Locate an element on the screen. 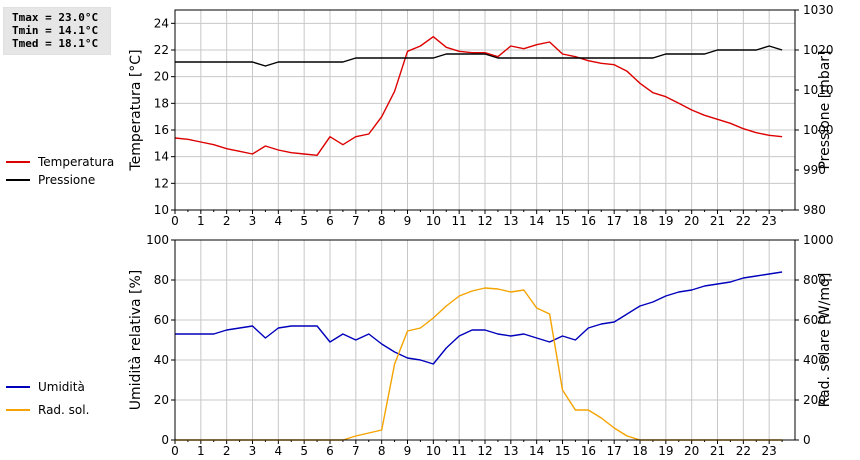  series-line-pressione is located at coordinates (479, 56).